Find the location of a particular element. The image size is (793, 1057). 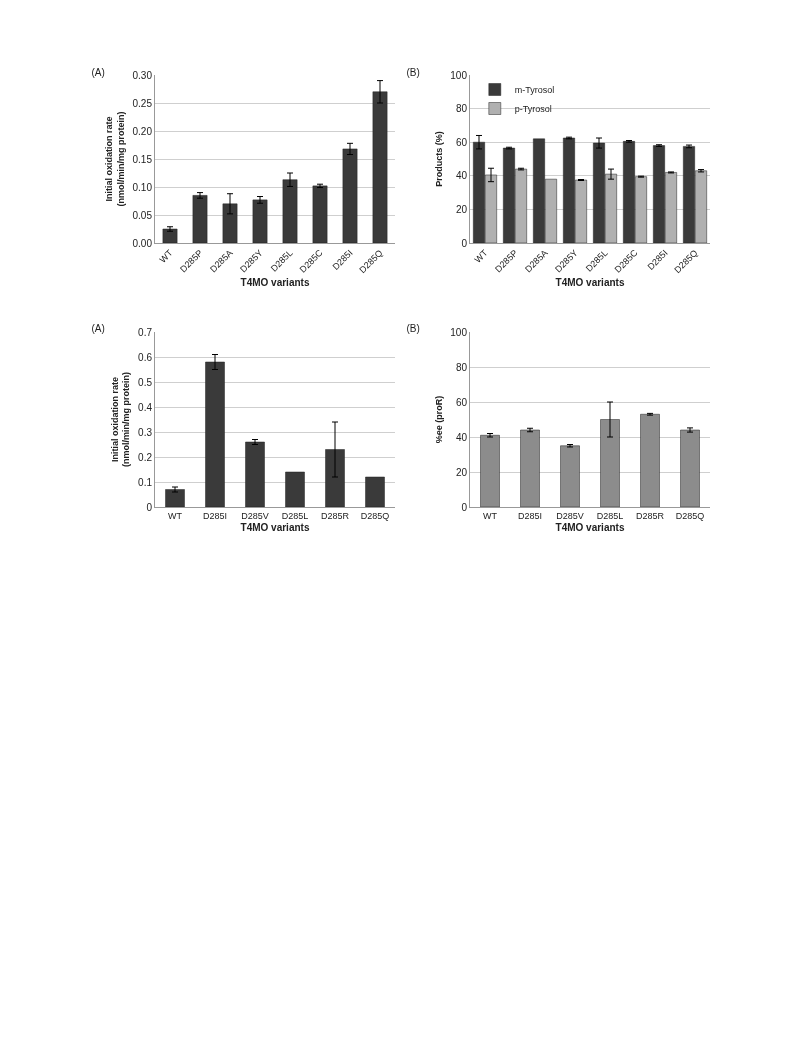

y-tick-label: 0.5 is located at coordinates (145, 382).